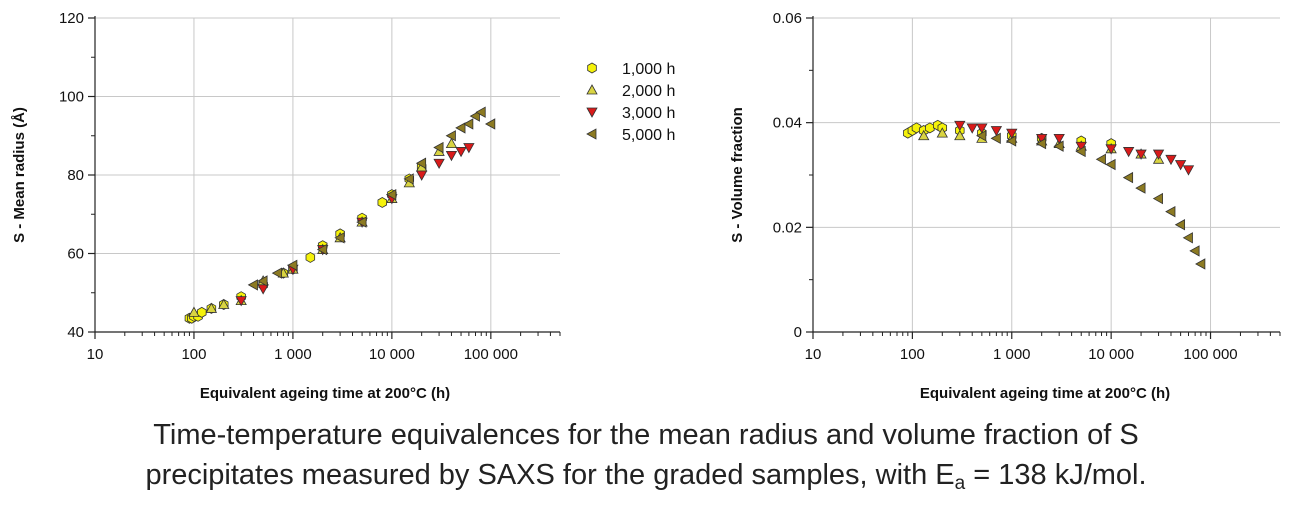 The height and width of the screenshot is (505, 1292). I want to click on right-chart-ylabel: S - Volume fraction, so click(737, 175).